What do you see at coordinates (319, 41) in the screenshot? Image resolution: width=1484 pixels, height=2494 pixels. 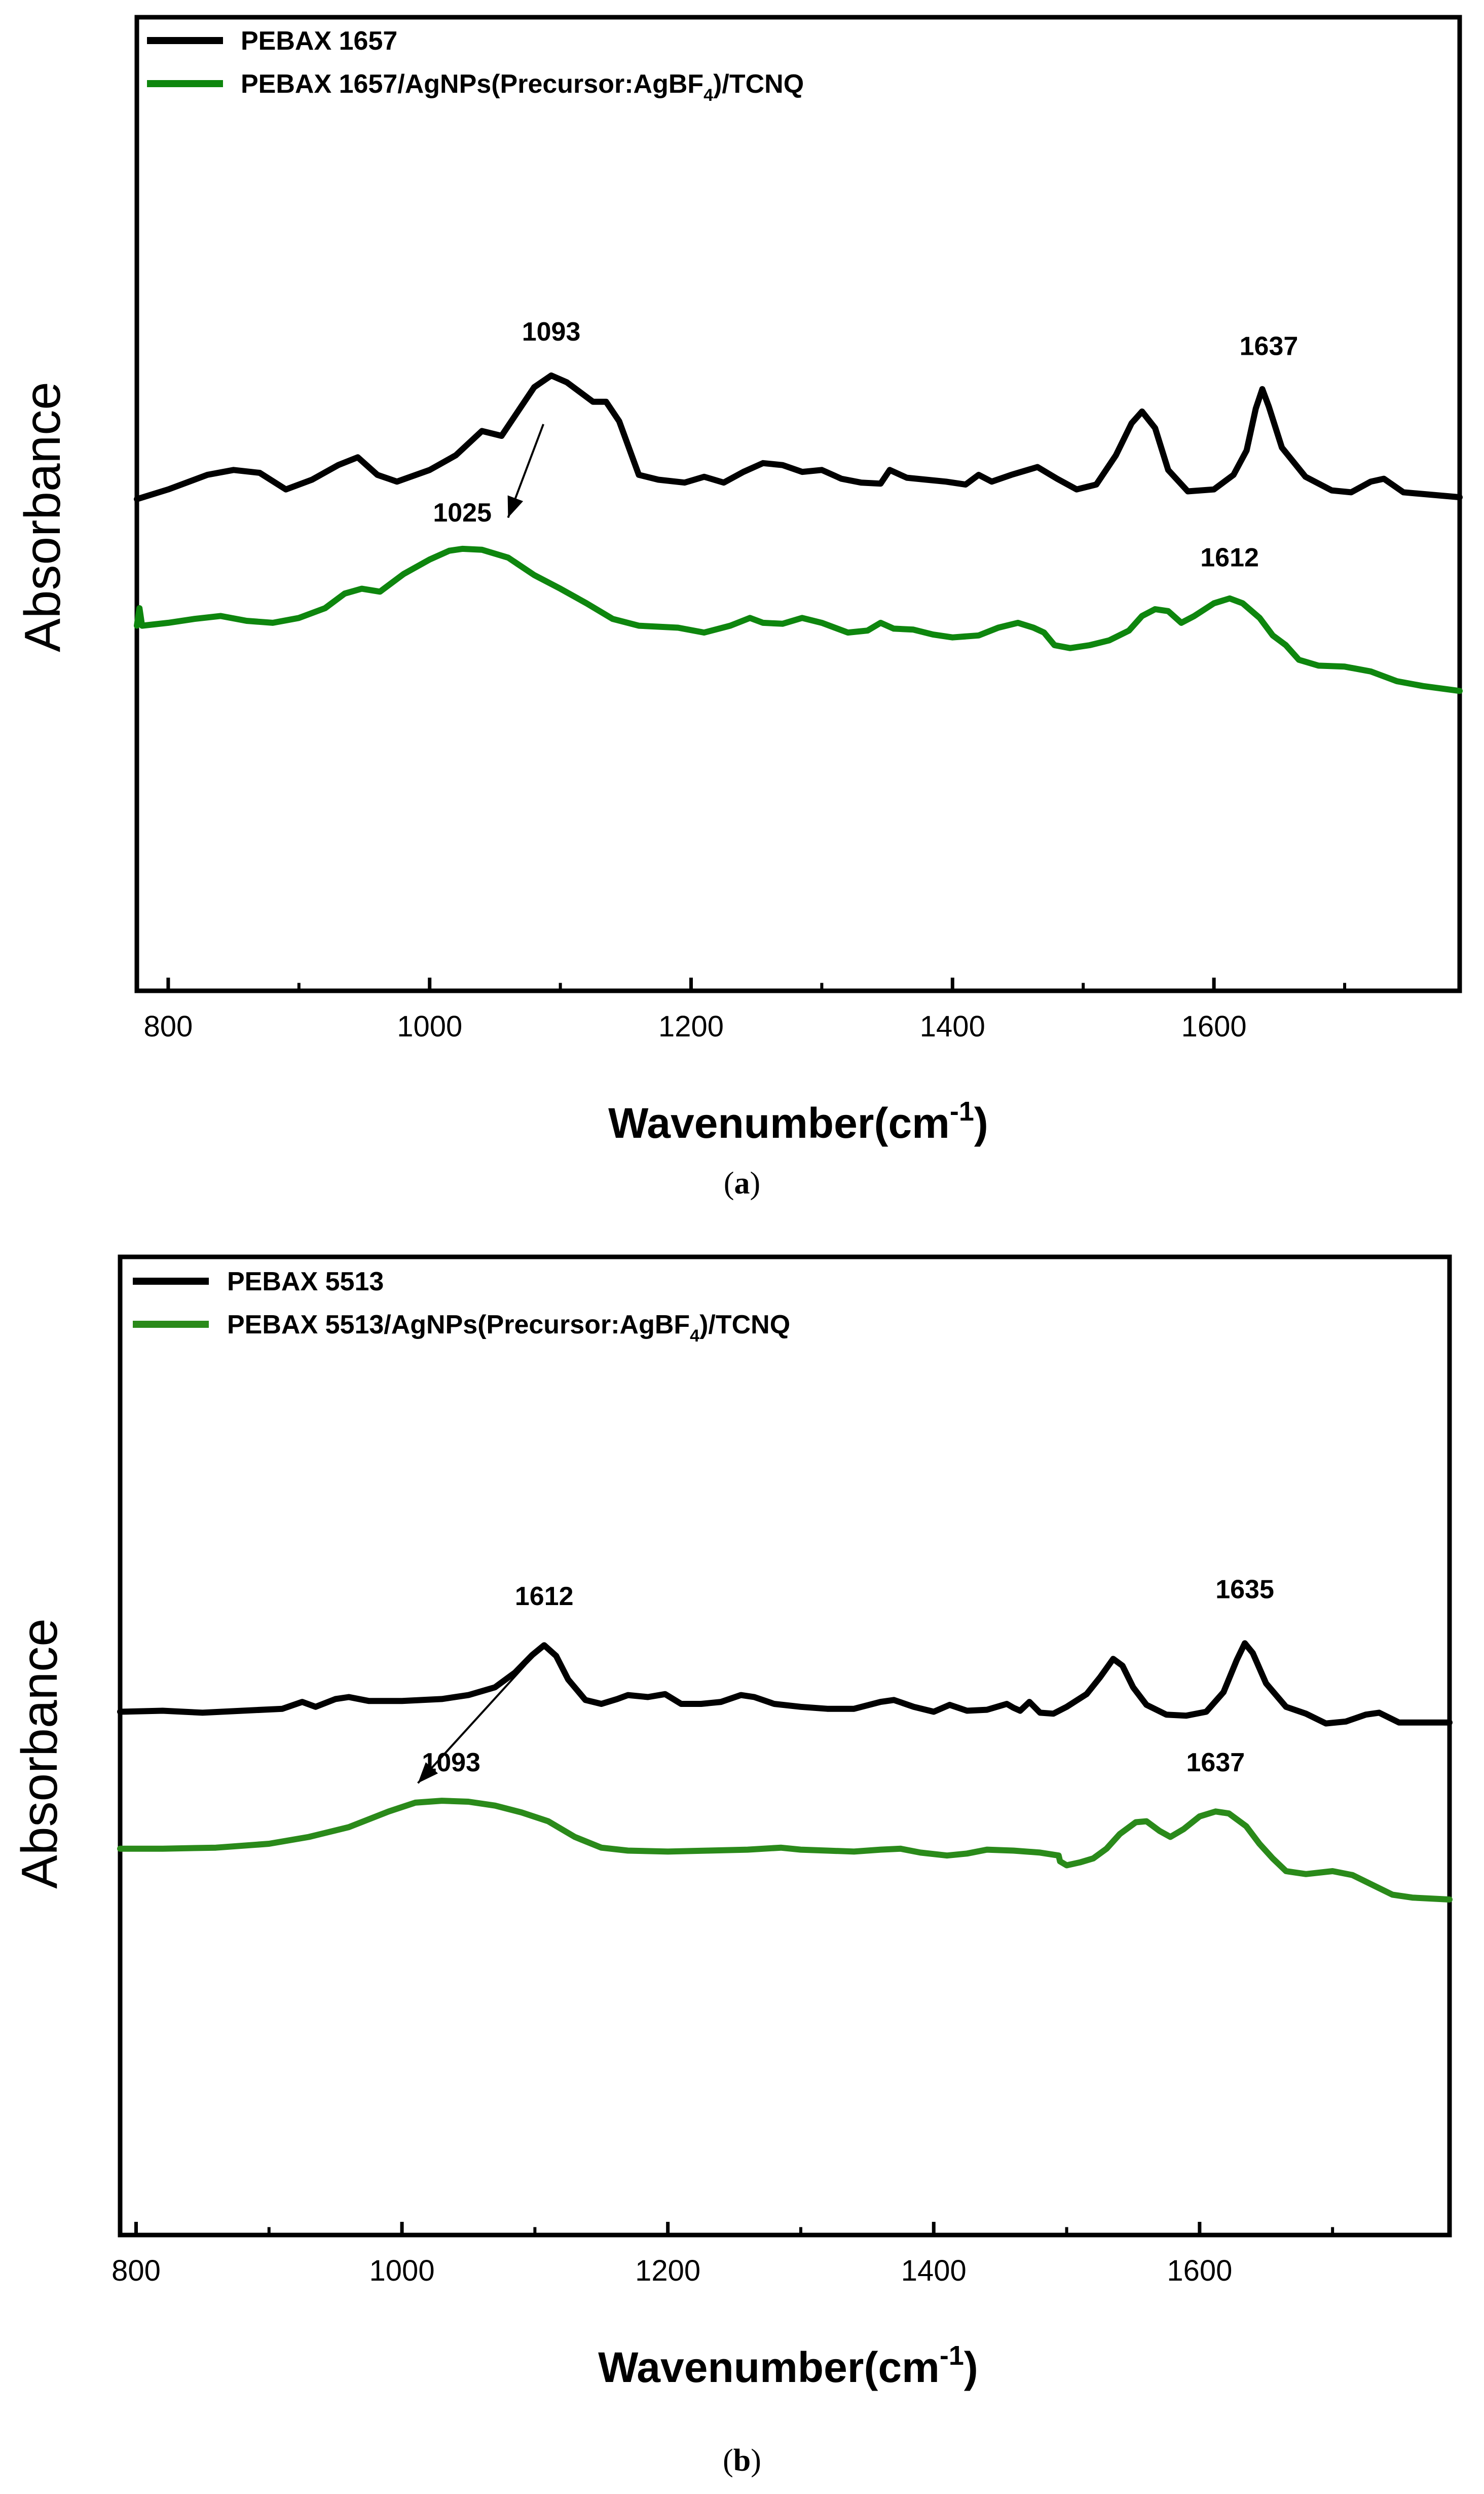 I see `legend-label-1: PEBAX 1657` at bounding box center [319, 41].